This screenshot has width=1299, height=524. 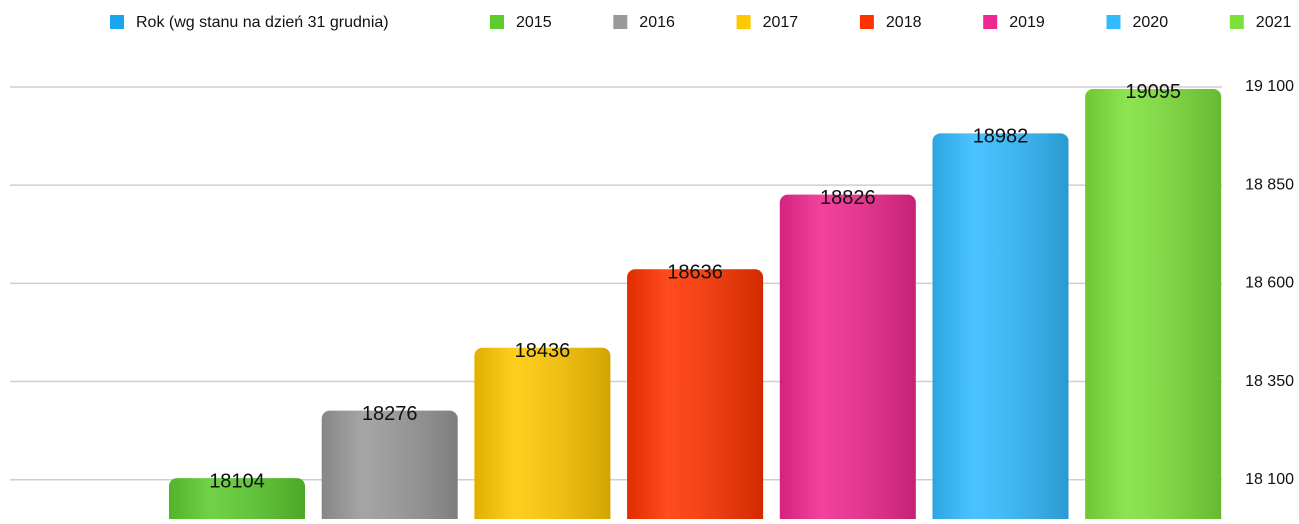 I want to click on y-tick-label: 18 850, so click(x=1269, y=184).